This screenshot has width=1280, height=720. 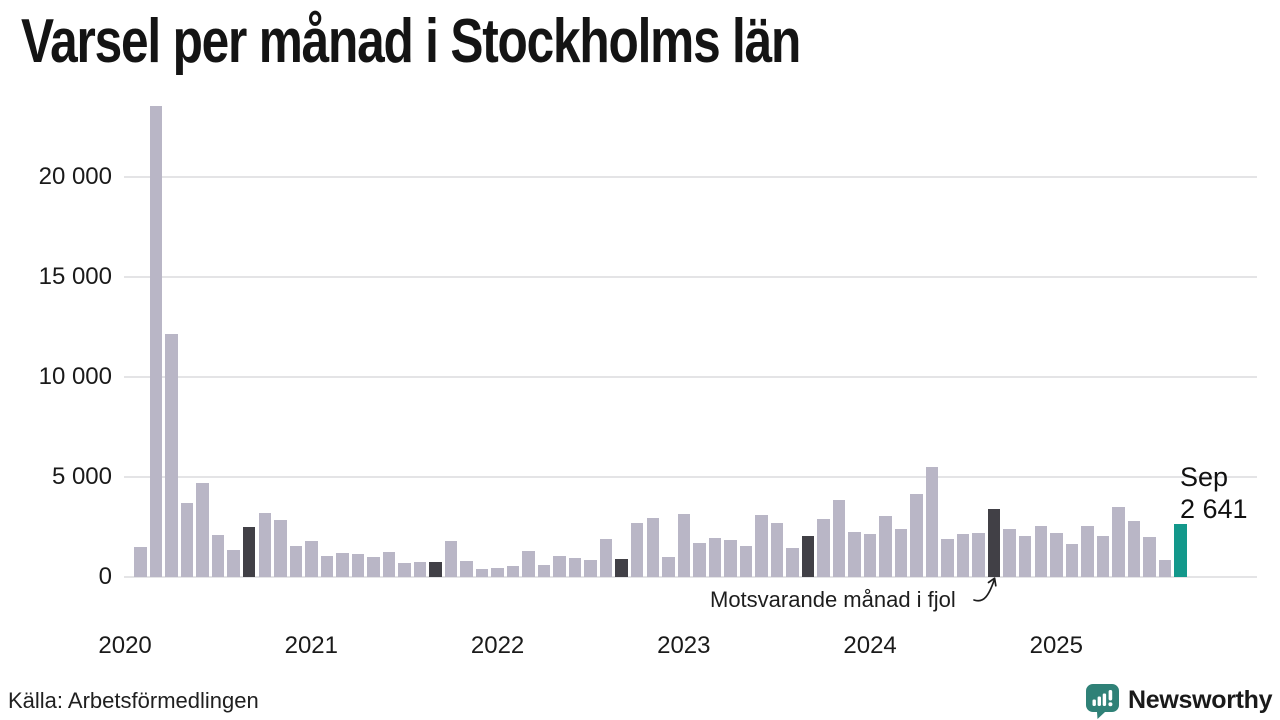 I want to click on x-axis-year-label: 2021, so click(x=311, y=645).